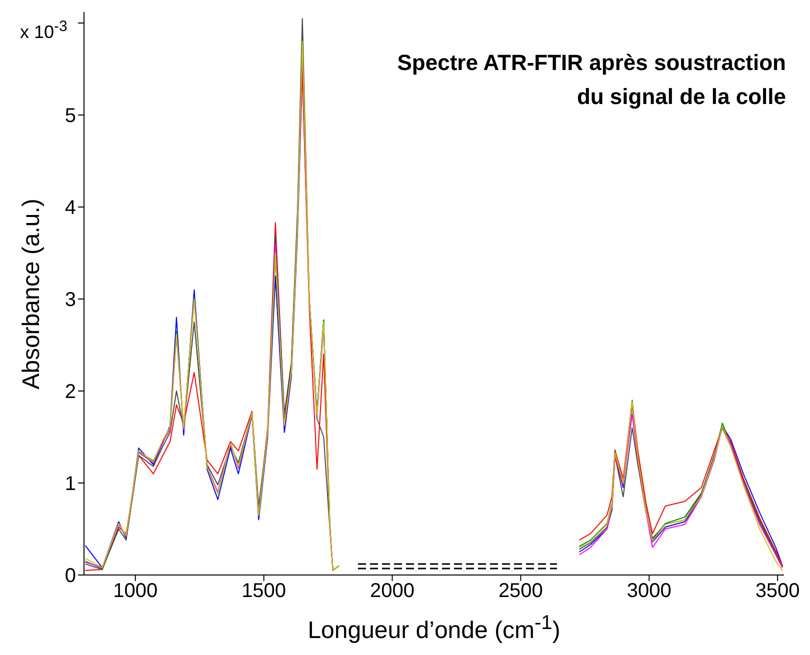  What do you see at coordinates (591, 80) in the screenshot?
I see `text: Spectre ATR-FTIR après soustraction du signal de la colle` at bounding box center [591, 80].